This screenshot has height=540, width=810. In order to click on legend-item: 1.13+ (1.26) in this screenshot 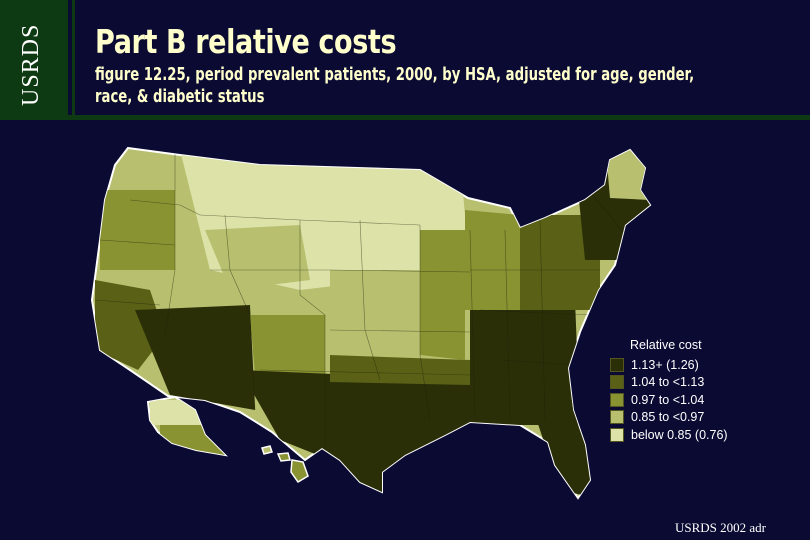, I will do `click(669, 365)`.